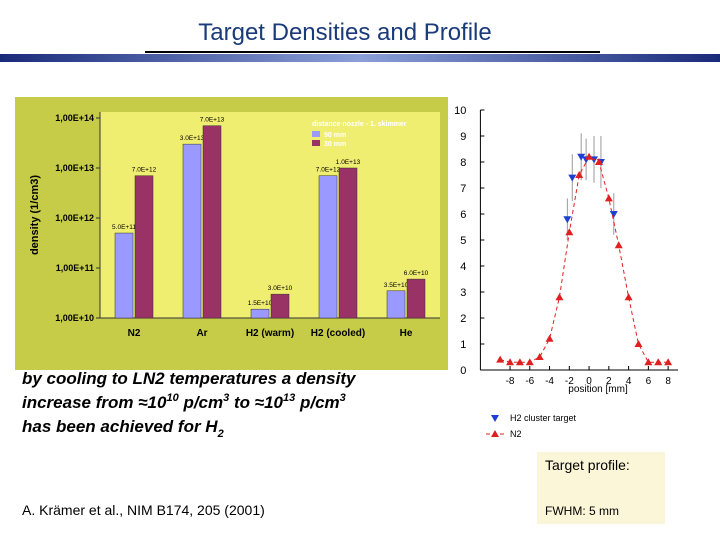 This screenshot has width=720, height=540. What do you see at coordinates (74, 318) in the screenshot?
I see `y-tick-label: 1,00E+10` at bounding box center [74, 318].